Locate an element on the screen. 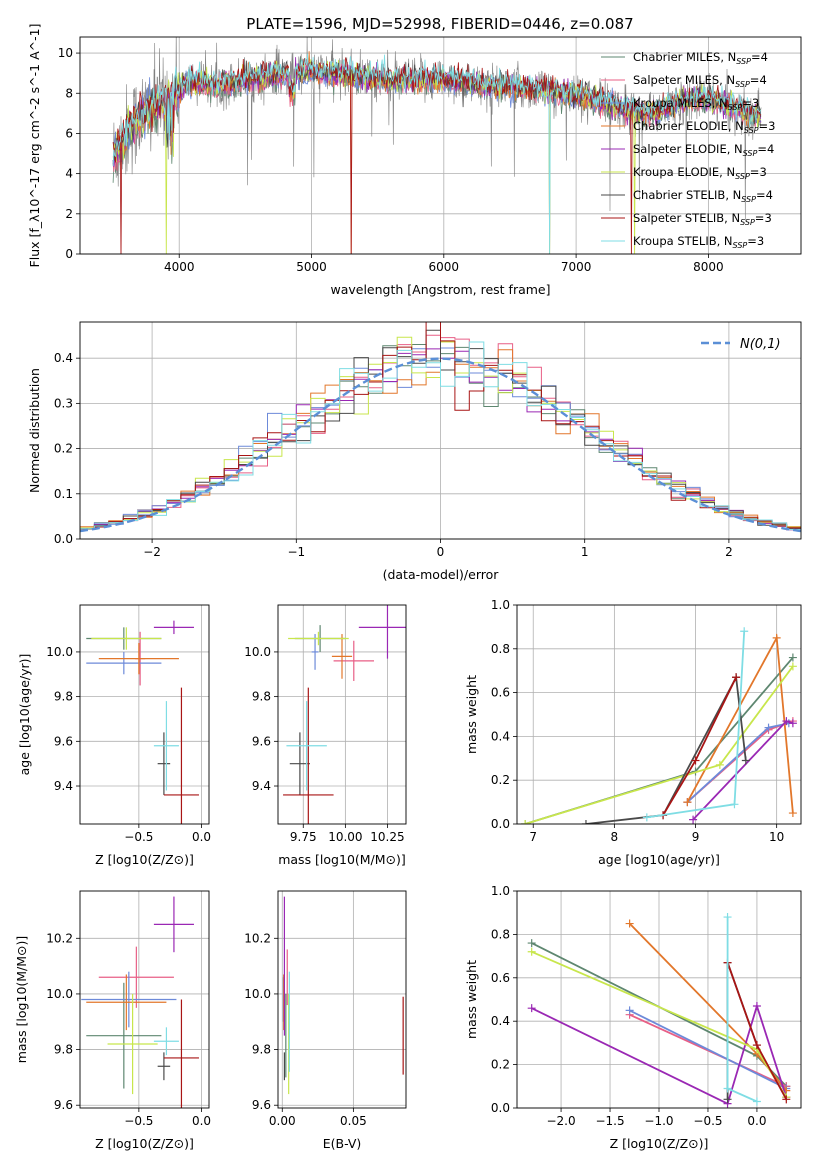 This screenshot has height=1170, width=819. legend-nssp-sub: SSP is located at coordinates (747, 222).